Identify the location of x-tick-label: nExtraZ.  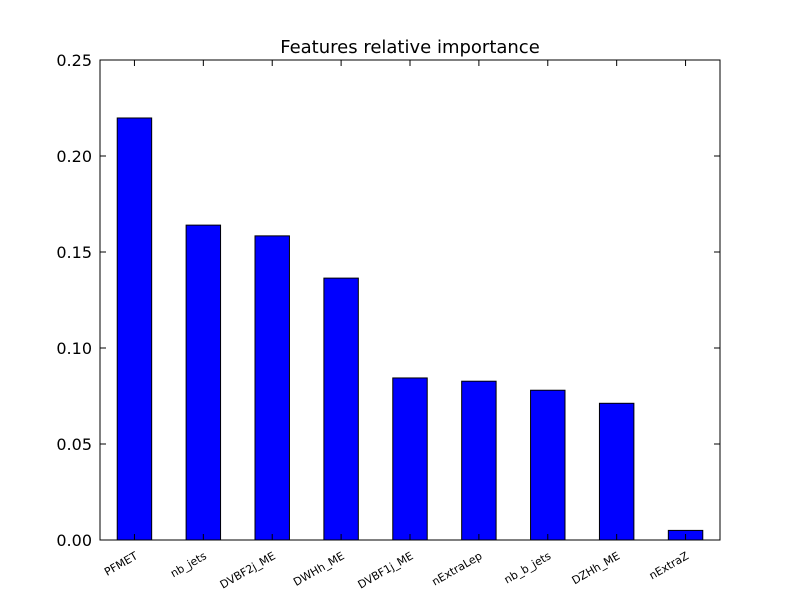
(669, 565).